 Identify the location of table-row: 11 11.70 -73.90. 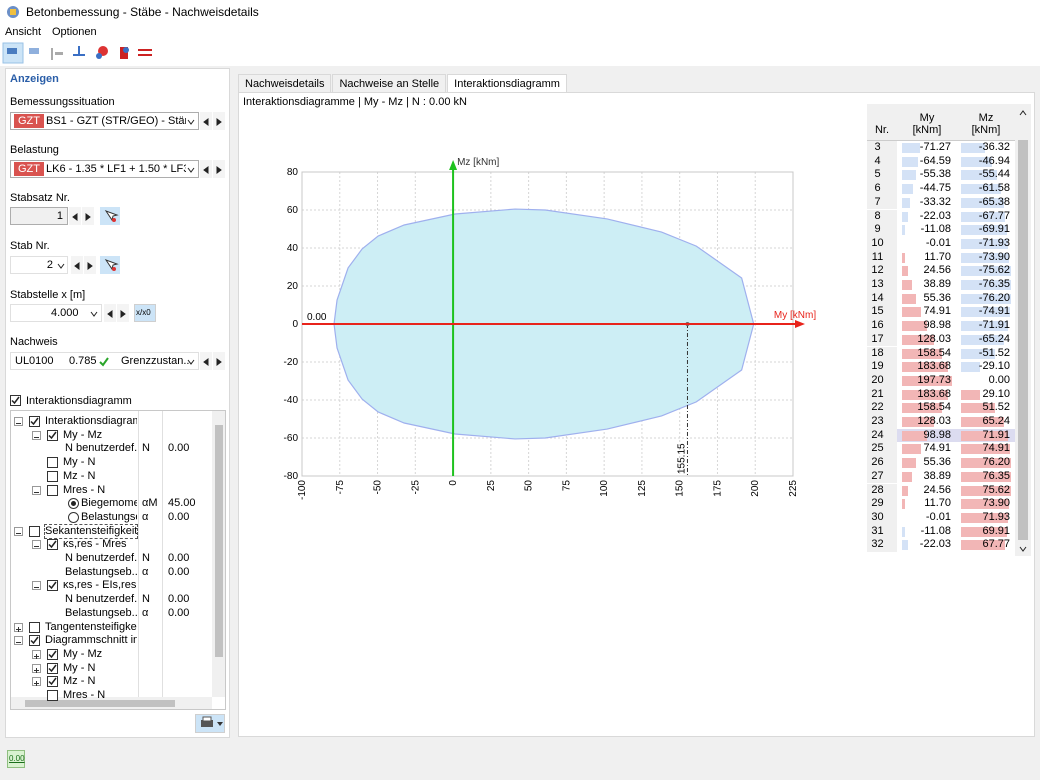
(941, 257).